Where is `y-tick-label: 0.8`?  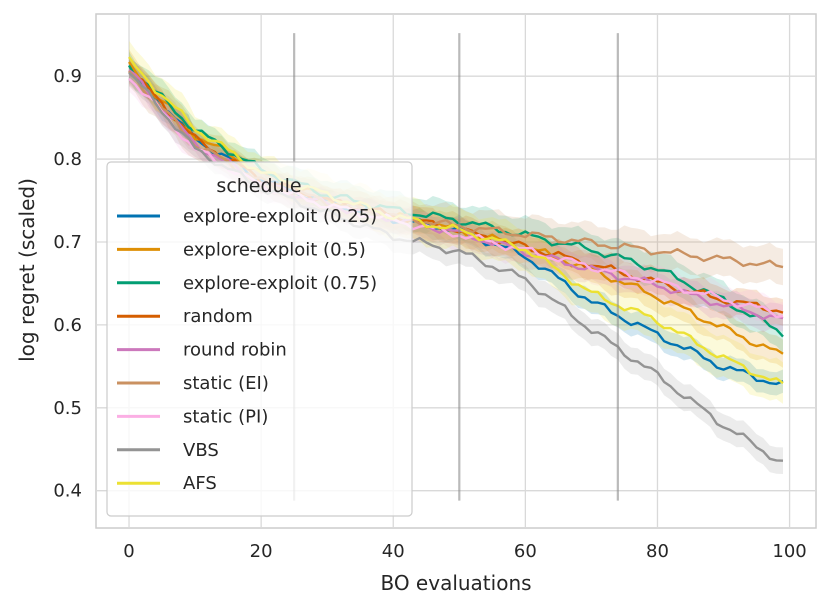 y-tick-label: 0.8 is located at coordinates (67, 159).